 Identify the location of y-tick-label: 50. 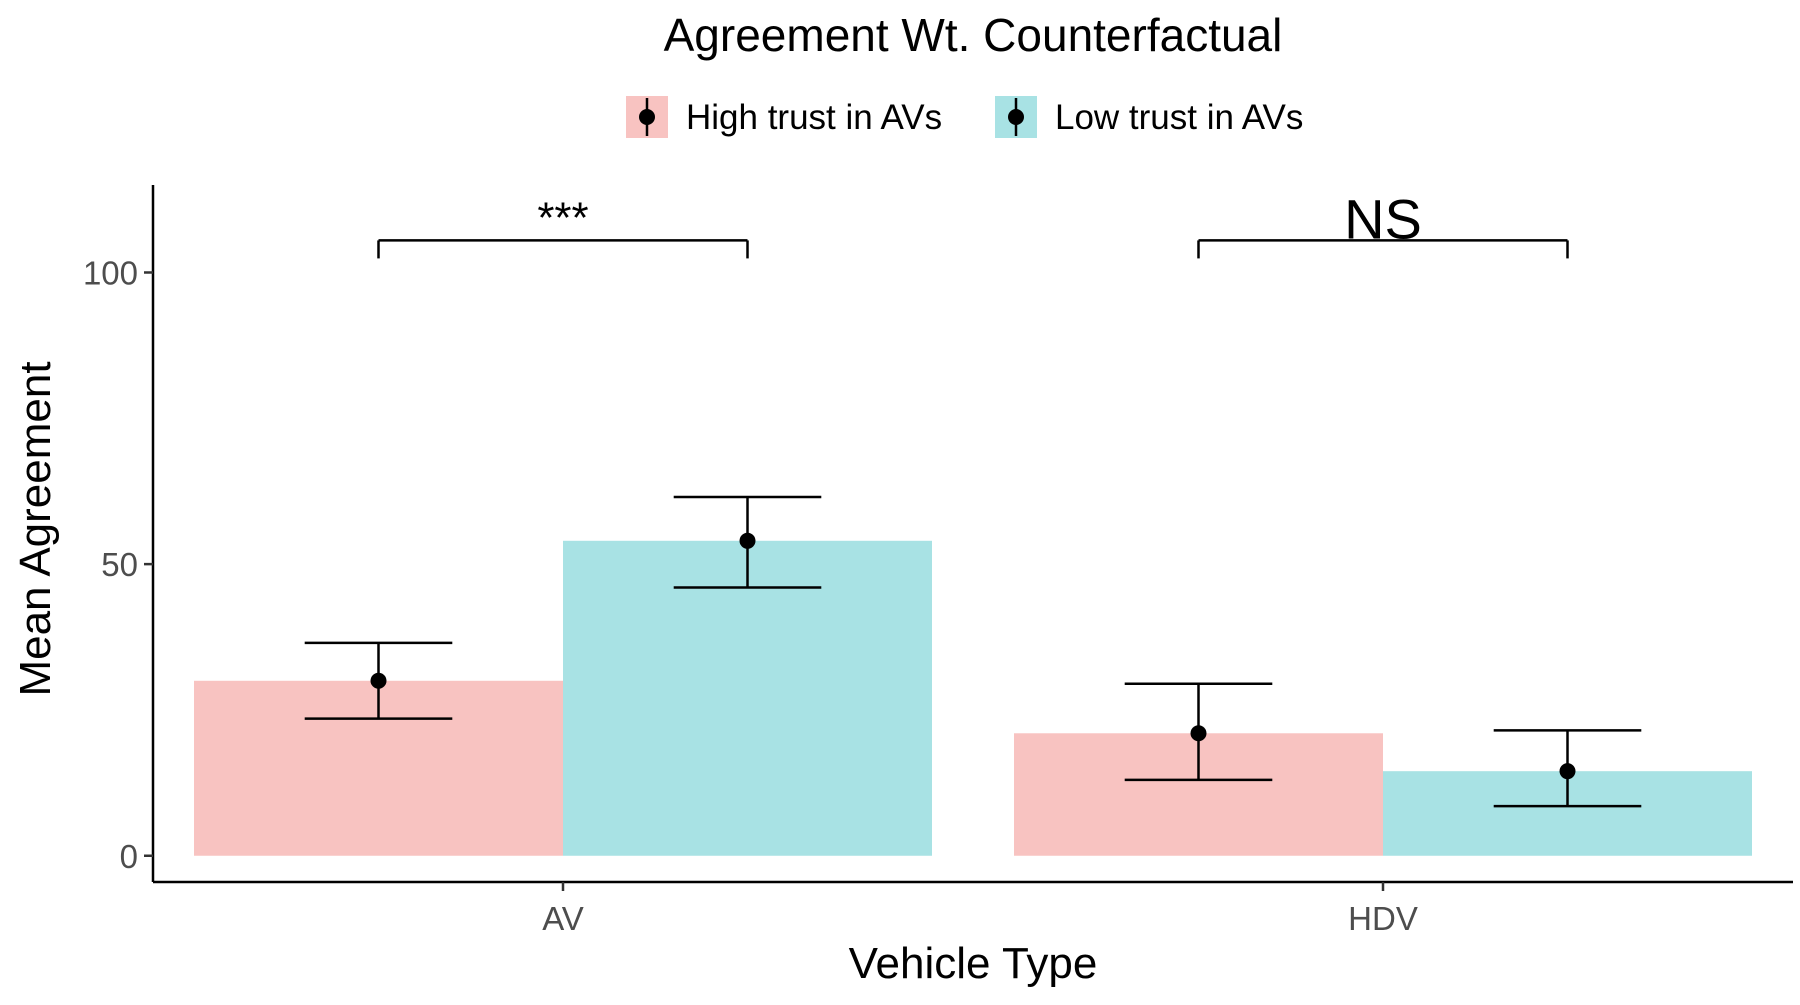
(119, 564).